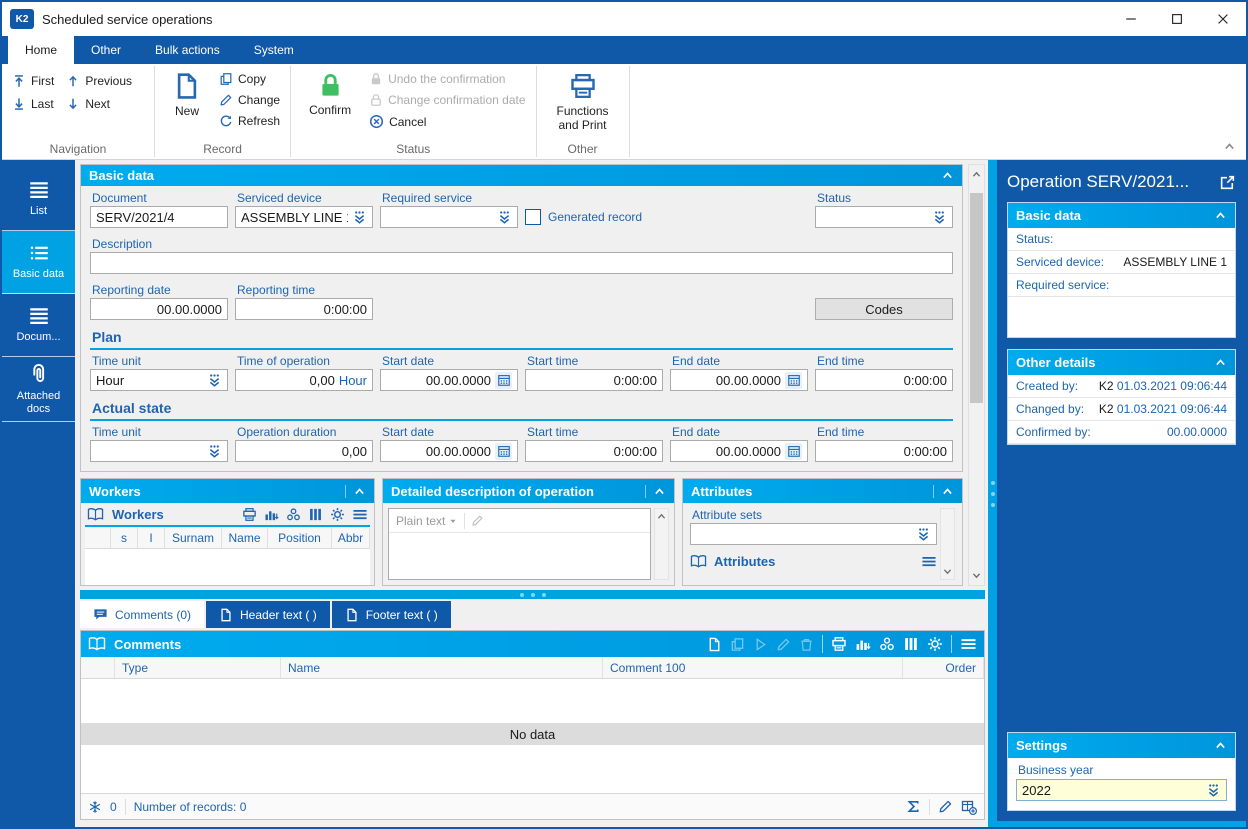 The width and height of the screenshot is (1248, 829). I want to click on workers-grid-body, so click(227, 567).